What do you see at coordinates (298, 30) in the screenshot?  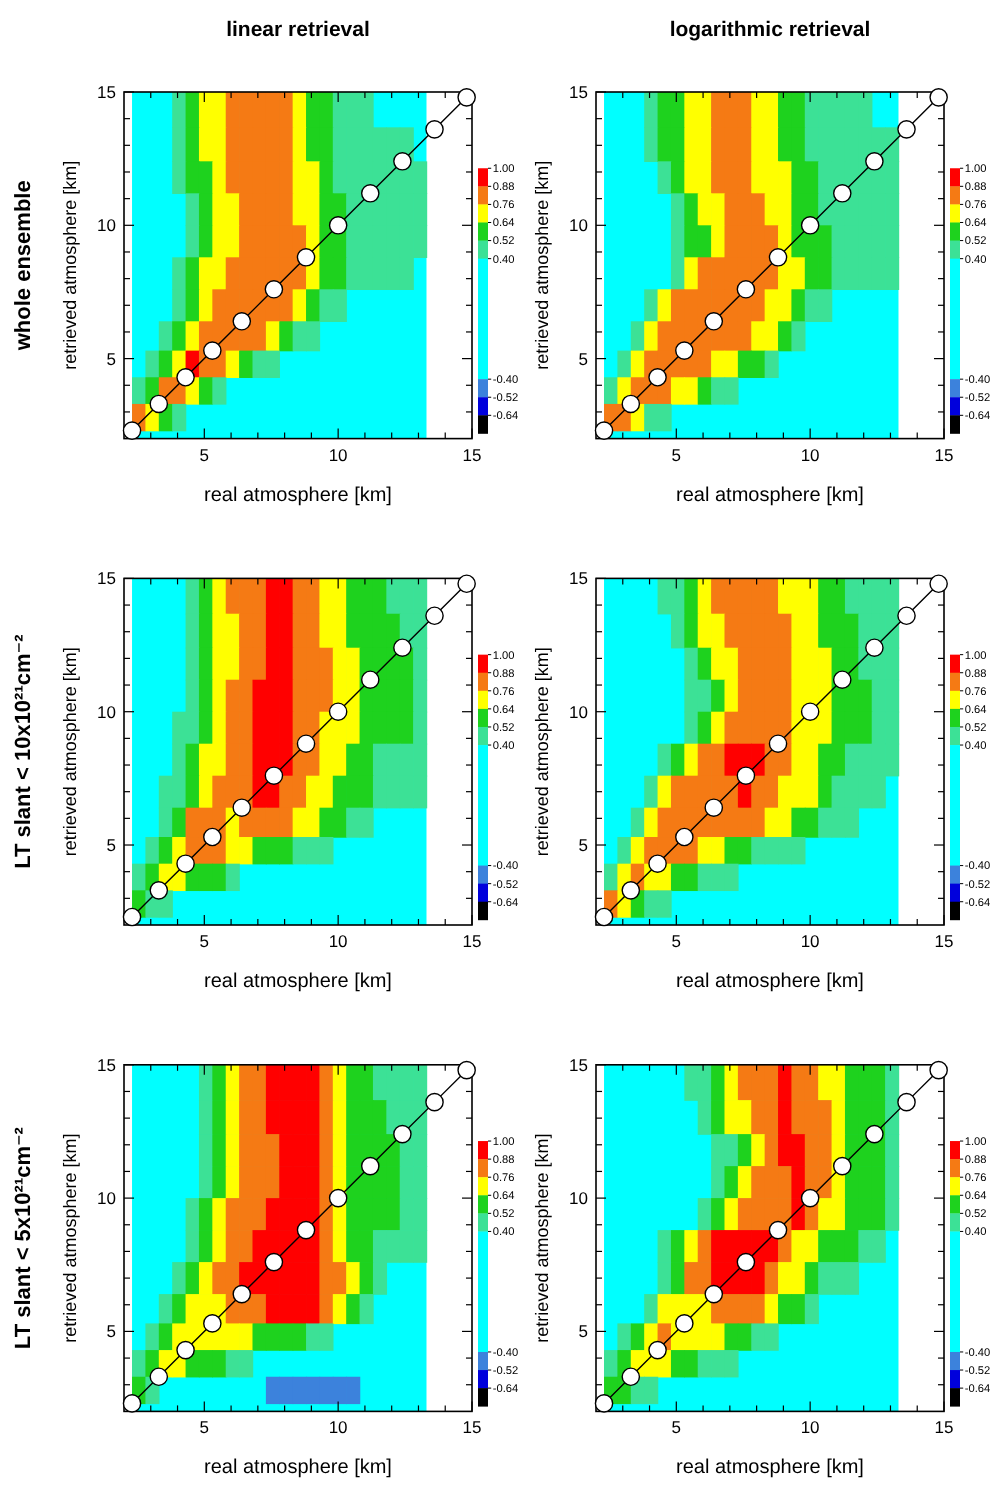 I see `chart-title: linear retrieval` at bounding box center [298, 30].